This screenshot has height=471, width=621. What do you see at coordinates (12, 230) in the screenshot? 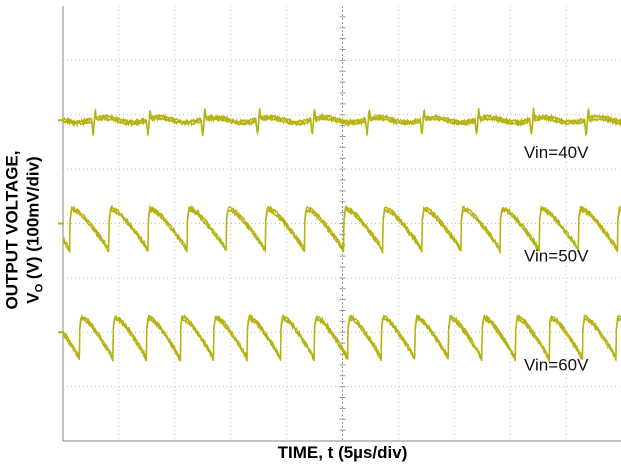
I see `y-axis-label-line1: OUTPUT VOLTAGE,` at bounding box center [12, 230].